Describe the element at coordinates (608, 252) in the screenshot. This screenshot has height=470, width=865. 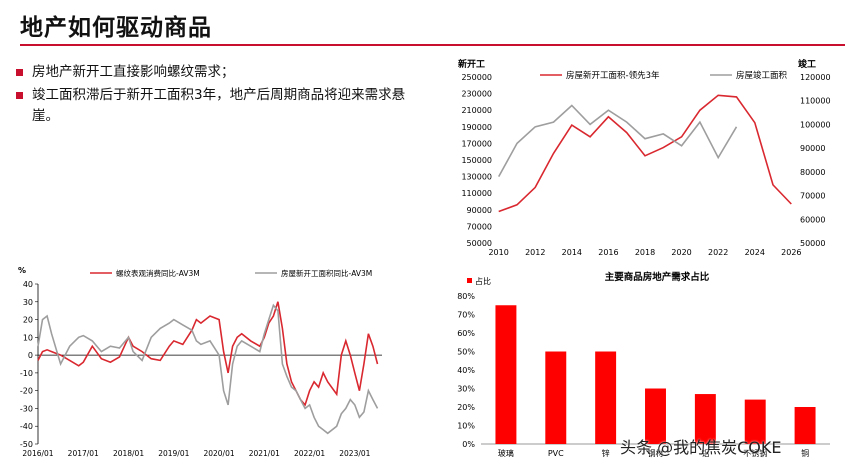
I see `x-tick-label: 2016` at that location.